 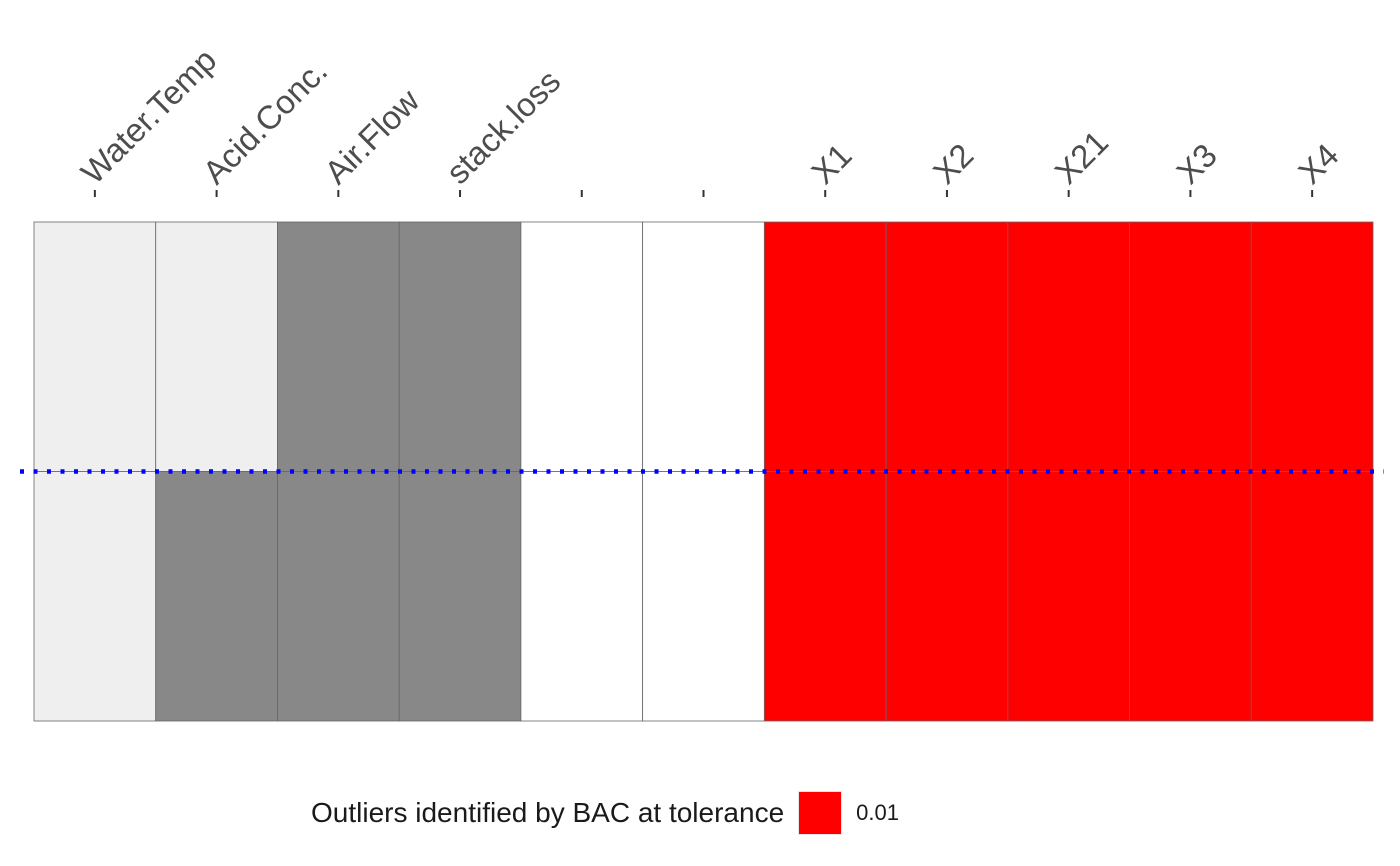 What do you see at coordinates (548, 812) in the screenshot?
I see `legend-title: Outliers identified by BAC at tolerance` at bounding box center [548, 812].